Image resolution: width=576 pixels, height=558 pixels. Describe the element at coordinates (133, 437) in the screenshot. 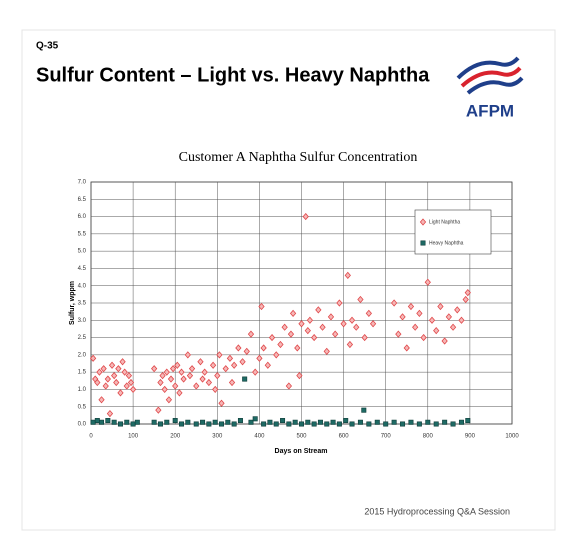

I see `x-tick-label: 100` at that location.